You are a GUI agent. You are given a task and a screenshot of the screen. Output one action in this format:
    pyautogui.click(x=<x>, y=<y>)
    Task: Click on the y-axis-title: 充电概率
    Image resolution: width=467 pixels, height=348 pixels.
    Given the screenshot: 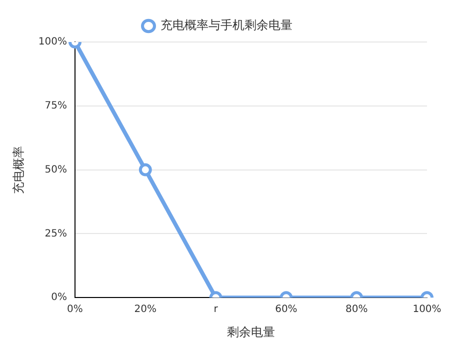 What is the action you would take?
    pyautogui.click(x=18, y=170)
    